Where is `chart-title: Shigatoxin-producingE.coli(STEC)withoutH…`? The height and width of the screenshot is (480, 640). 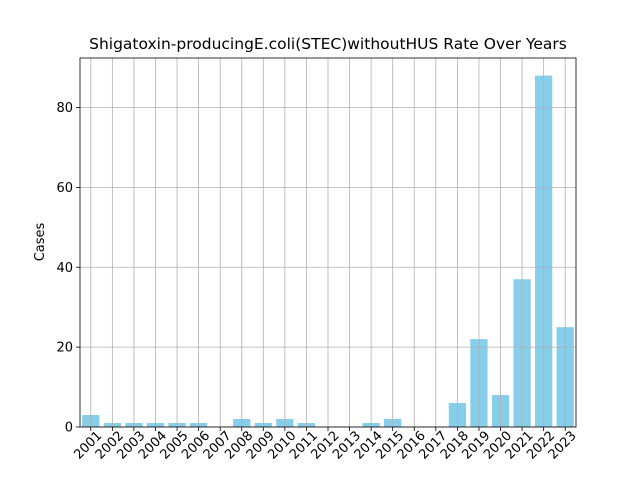
chart-title: Shigatoxin-producingE.coli(STEC)withoutH… is located at coordinates (328, 44).